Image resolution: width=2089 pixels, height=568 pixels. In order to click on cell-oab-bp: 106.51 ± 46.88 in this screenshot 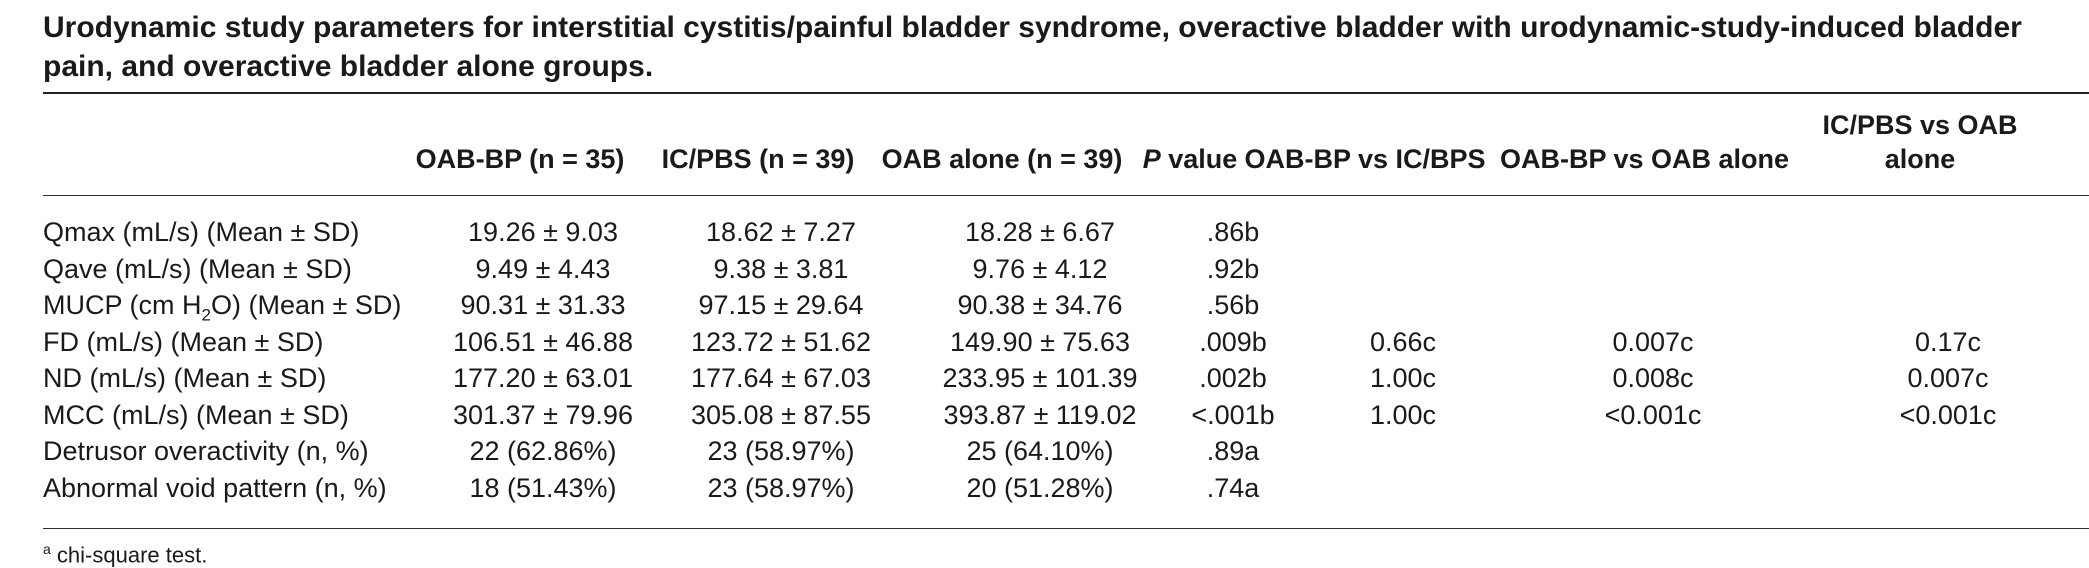, I will do `click(543, 341)`.